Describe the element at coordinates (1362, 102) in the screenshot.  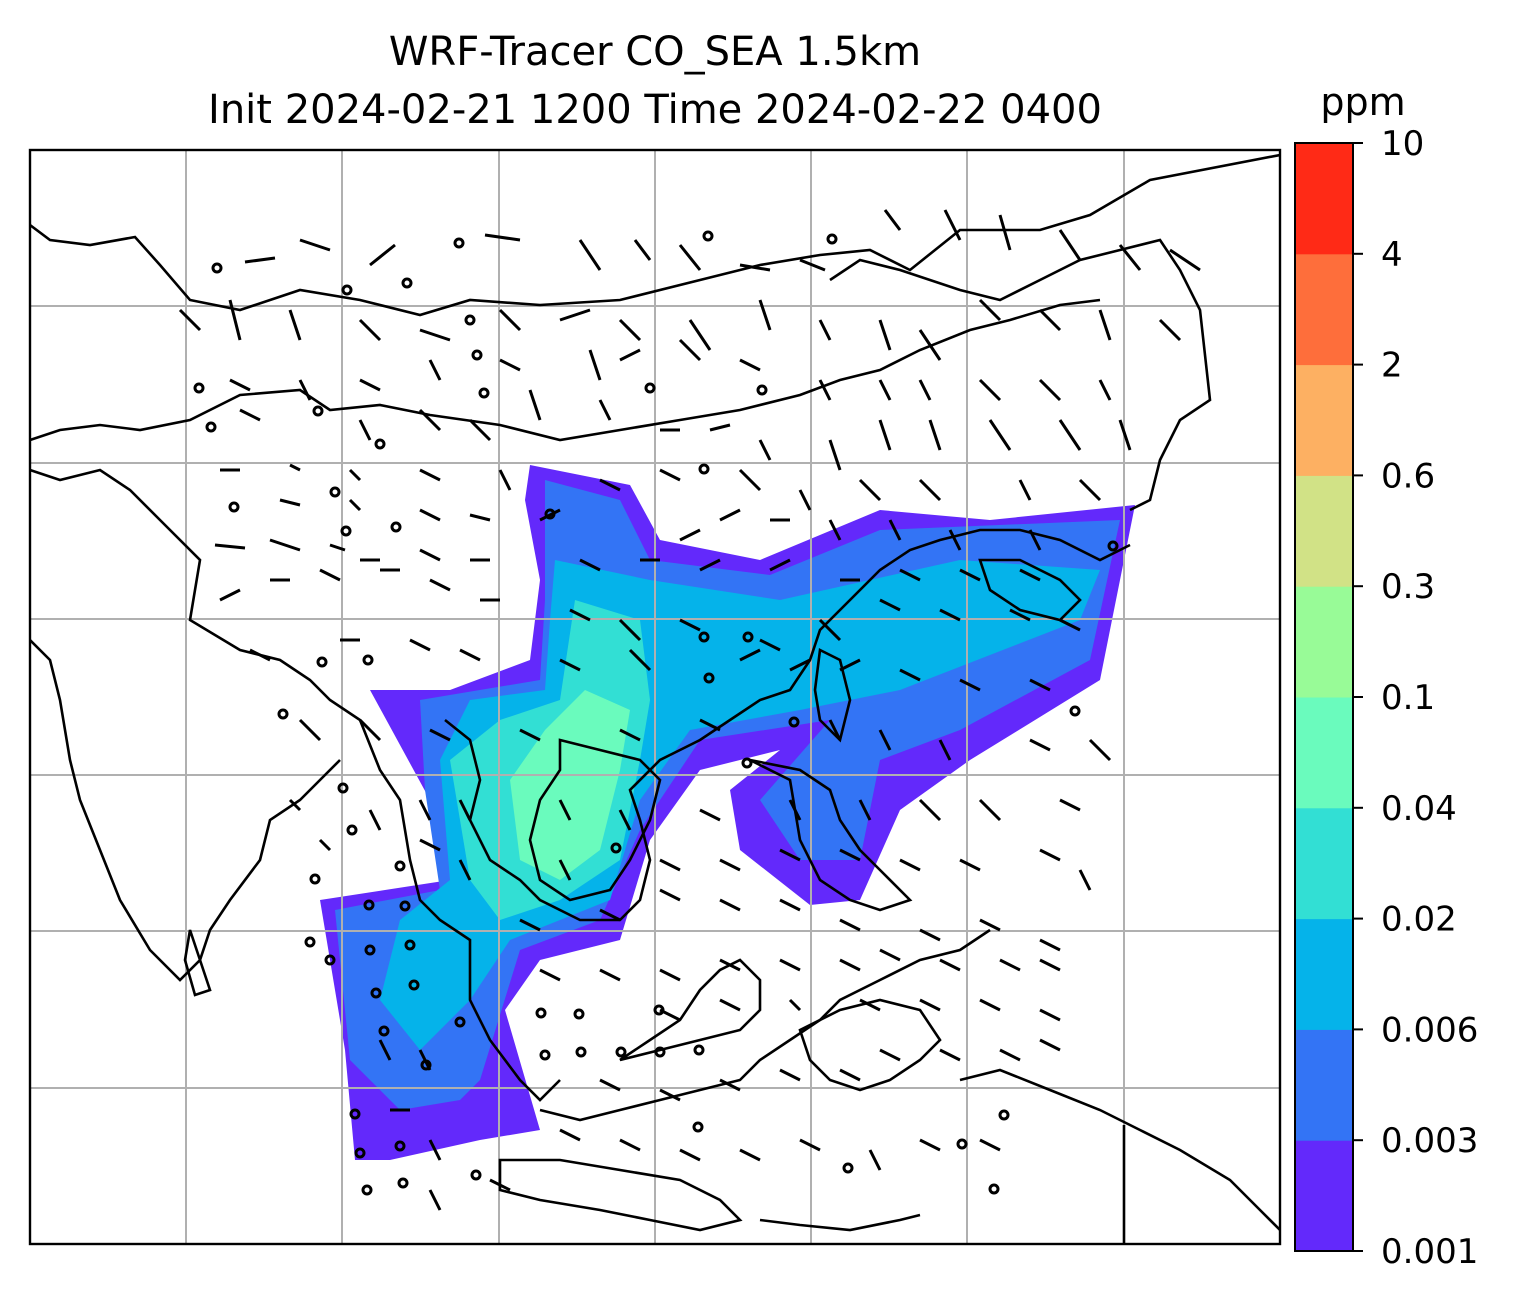
I see `colorbar-unit: ppm` at that location.